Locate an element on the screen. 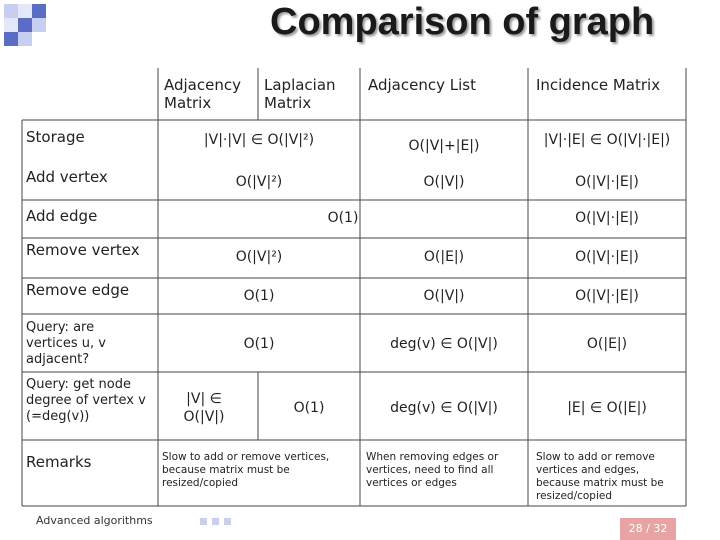  storage-list: O(|V|+|E|) is located at coordinates (444, 146).